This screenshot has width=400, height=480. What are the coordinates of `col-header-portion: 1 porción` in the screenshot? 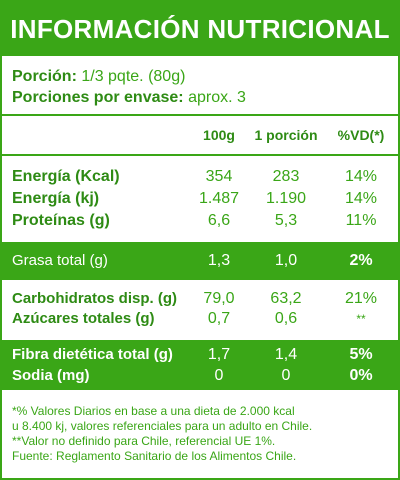 It's located at (286, 135).